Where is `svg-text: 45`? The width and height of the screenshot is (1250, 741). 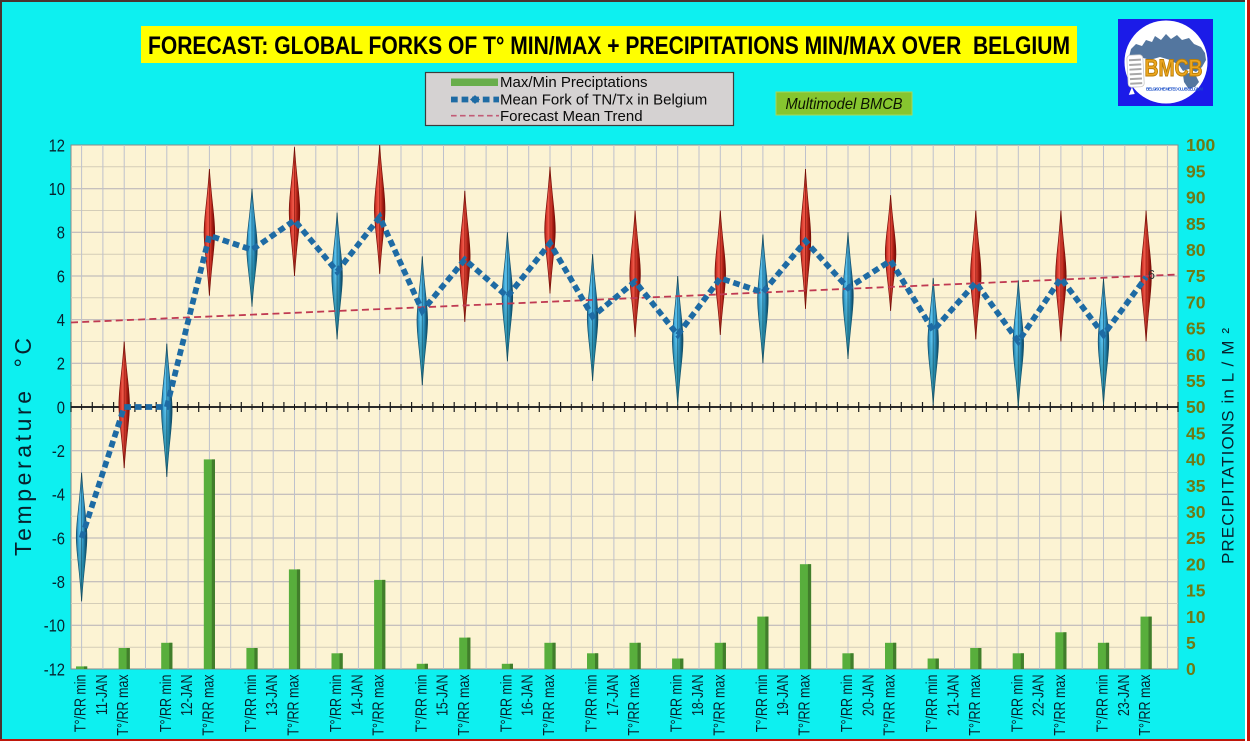
svg-text: 45 is located at coordinates (1196, 433).